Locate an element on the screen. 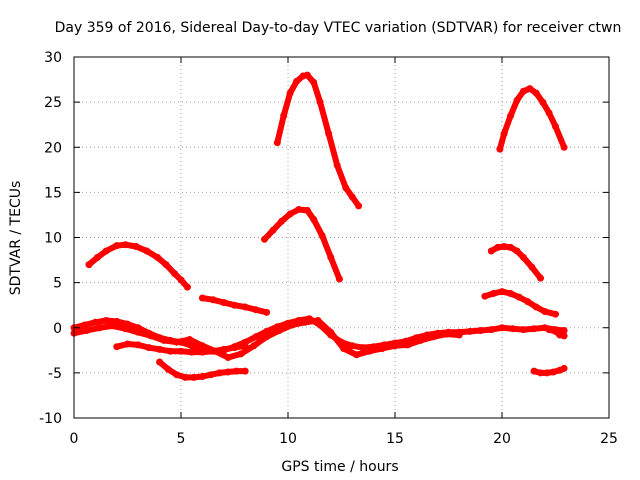  y-tick-label: 0 is located at coordinates (57, 329).